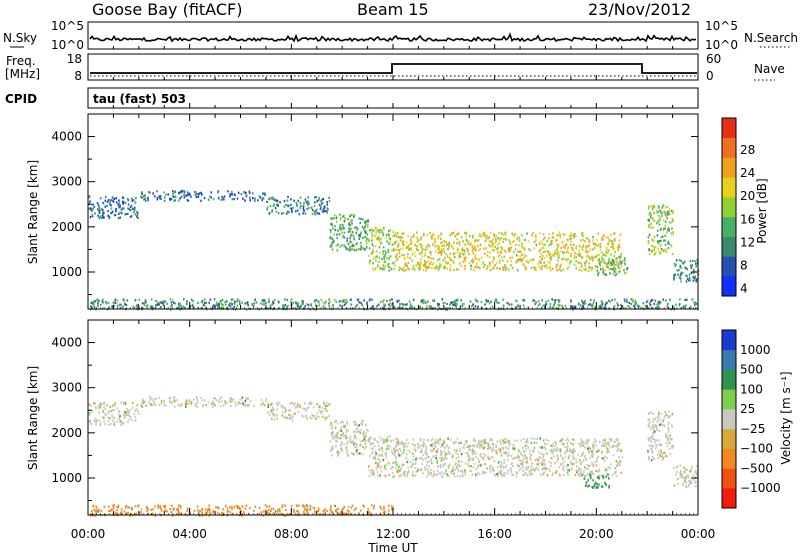  Describe the element at coordinates (713, 59) in the screenshot. I see `nave-tick-top: 60` at that location.